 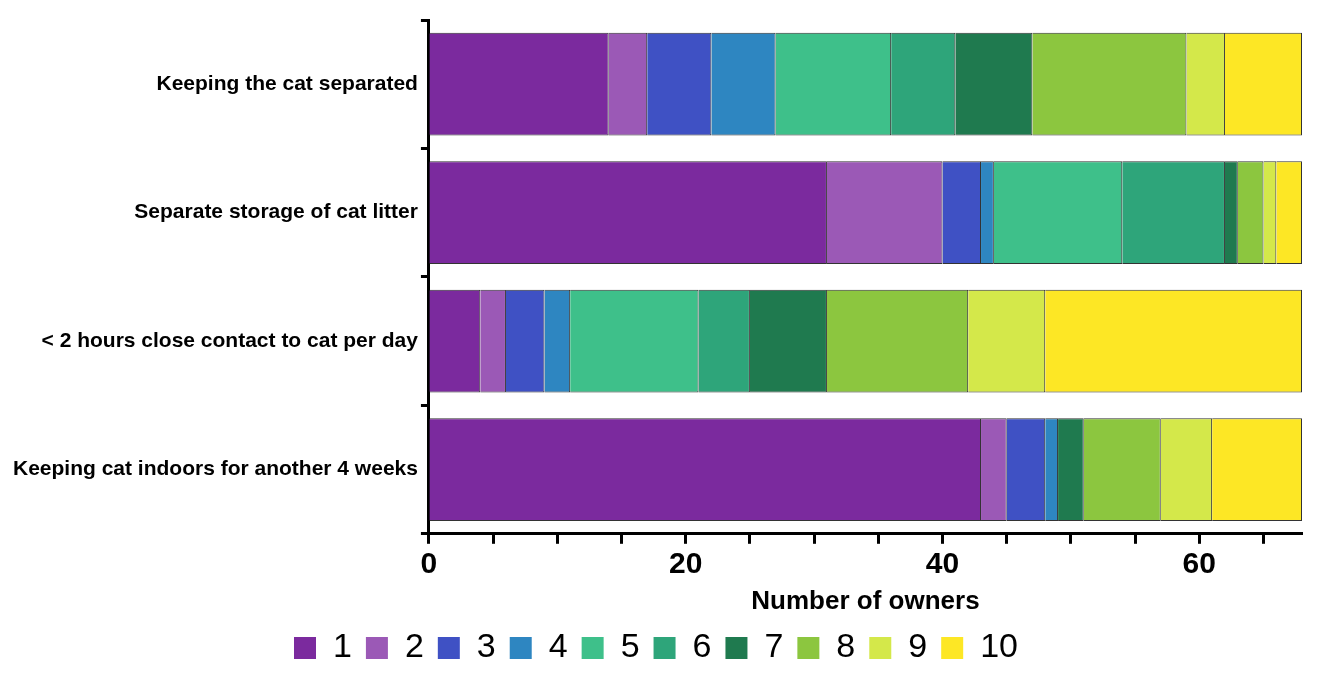 What do you see at coordinates (999, 645) in the screenshot?
I see `legend-label: 10` at bounding box center [999, 645].